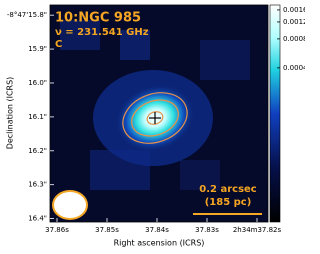  Describe the element at coordinates (294, 22) in the screenshot. I see `colorbar-tick-label: 0.0012` at that location.